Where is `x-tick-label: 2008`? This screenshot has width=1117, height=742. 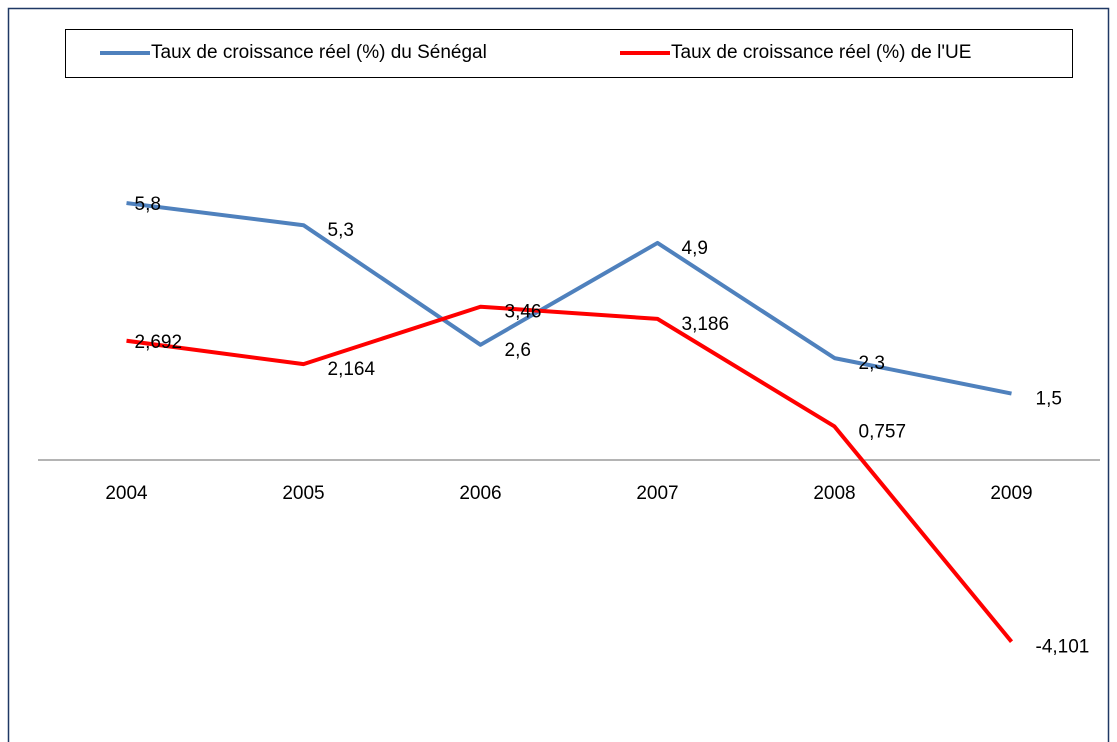 x-tick-label: 2008 is located at coordinates (834, 493).